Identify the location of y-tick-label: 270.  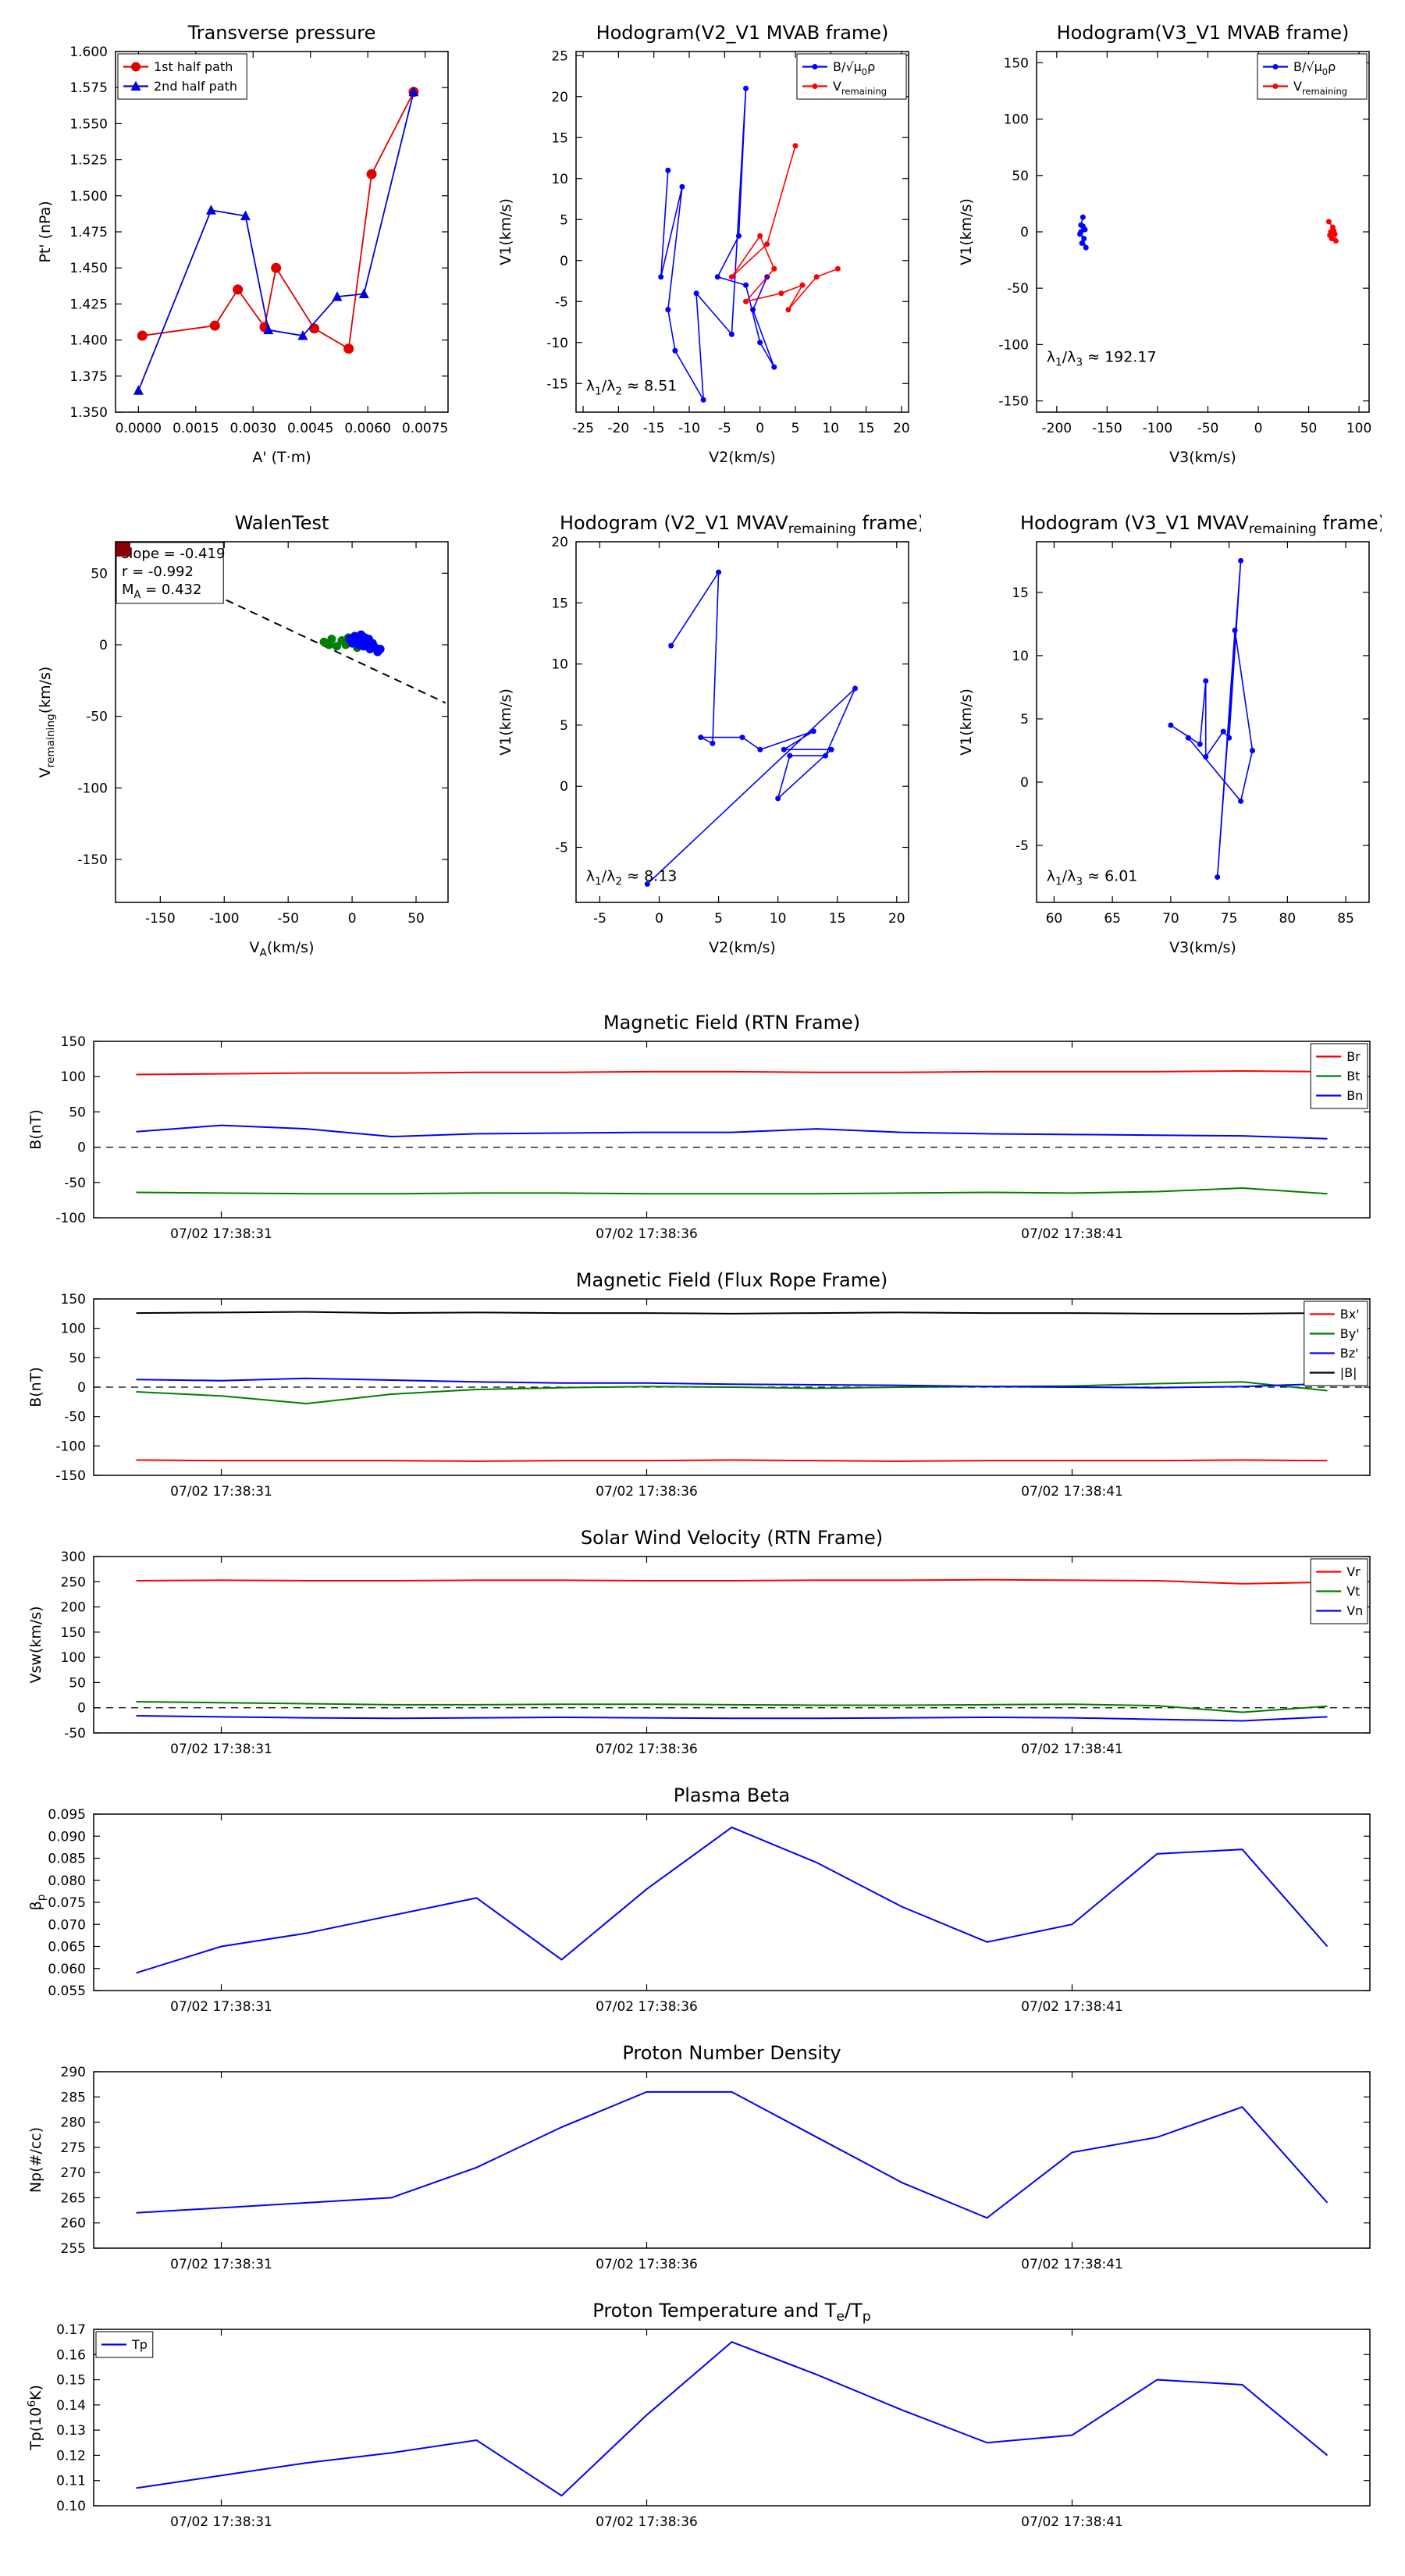
(73, 2173).